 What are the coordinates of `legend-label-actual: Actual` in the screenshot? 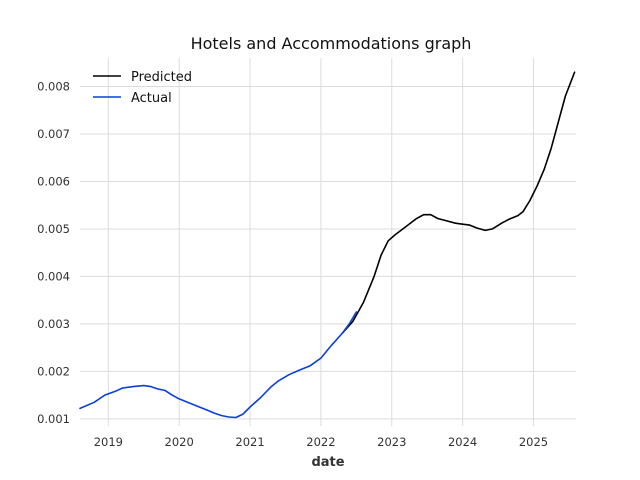 It's located at (151, 98).